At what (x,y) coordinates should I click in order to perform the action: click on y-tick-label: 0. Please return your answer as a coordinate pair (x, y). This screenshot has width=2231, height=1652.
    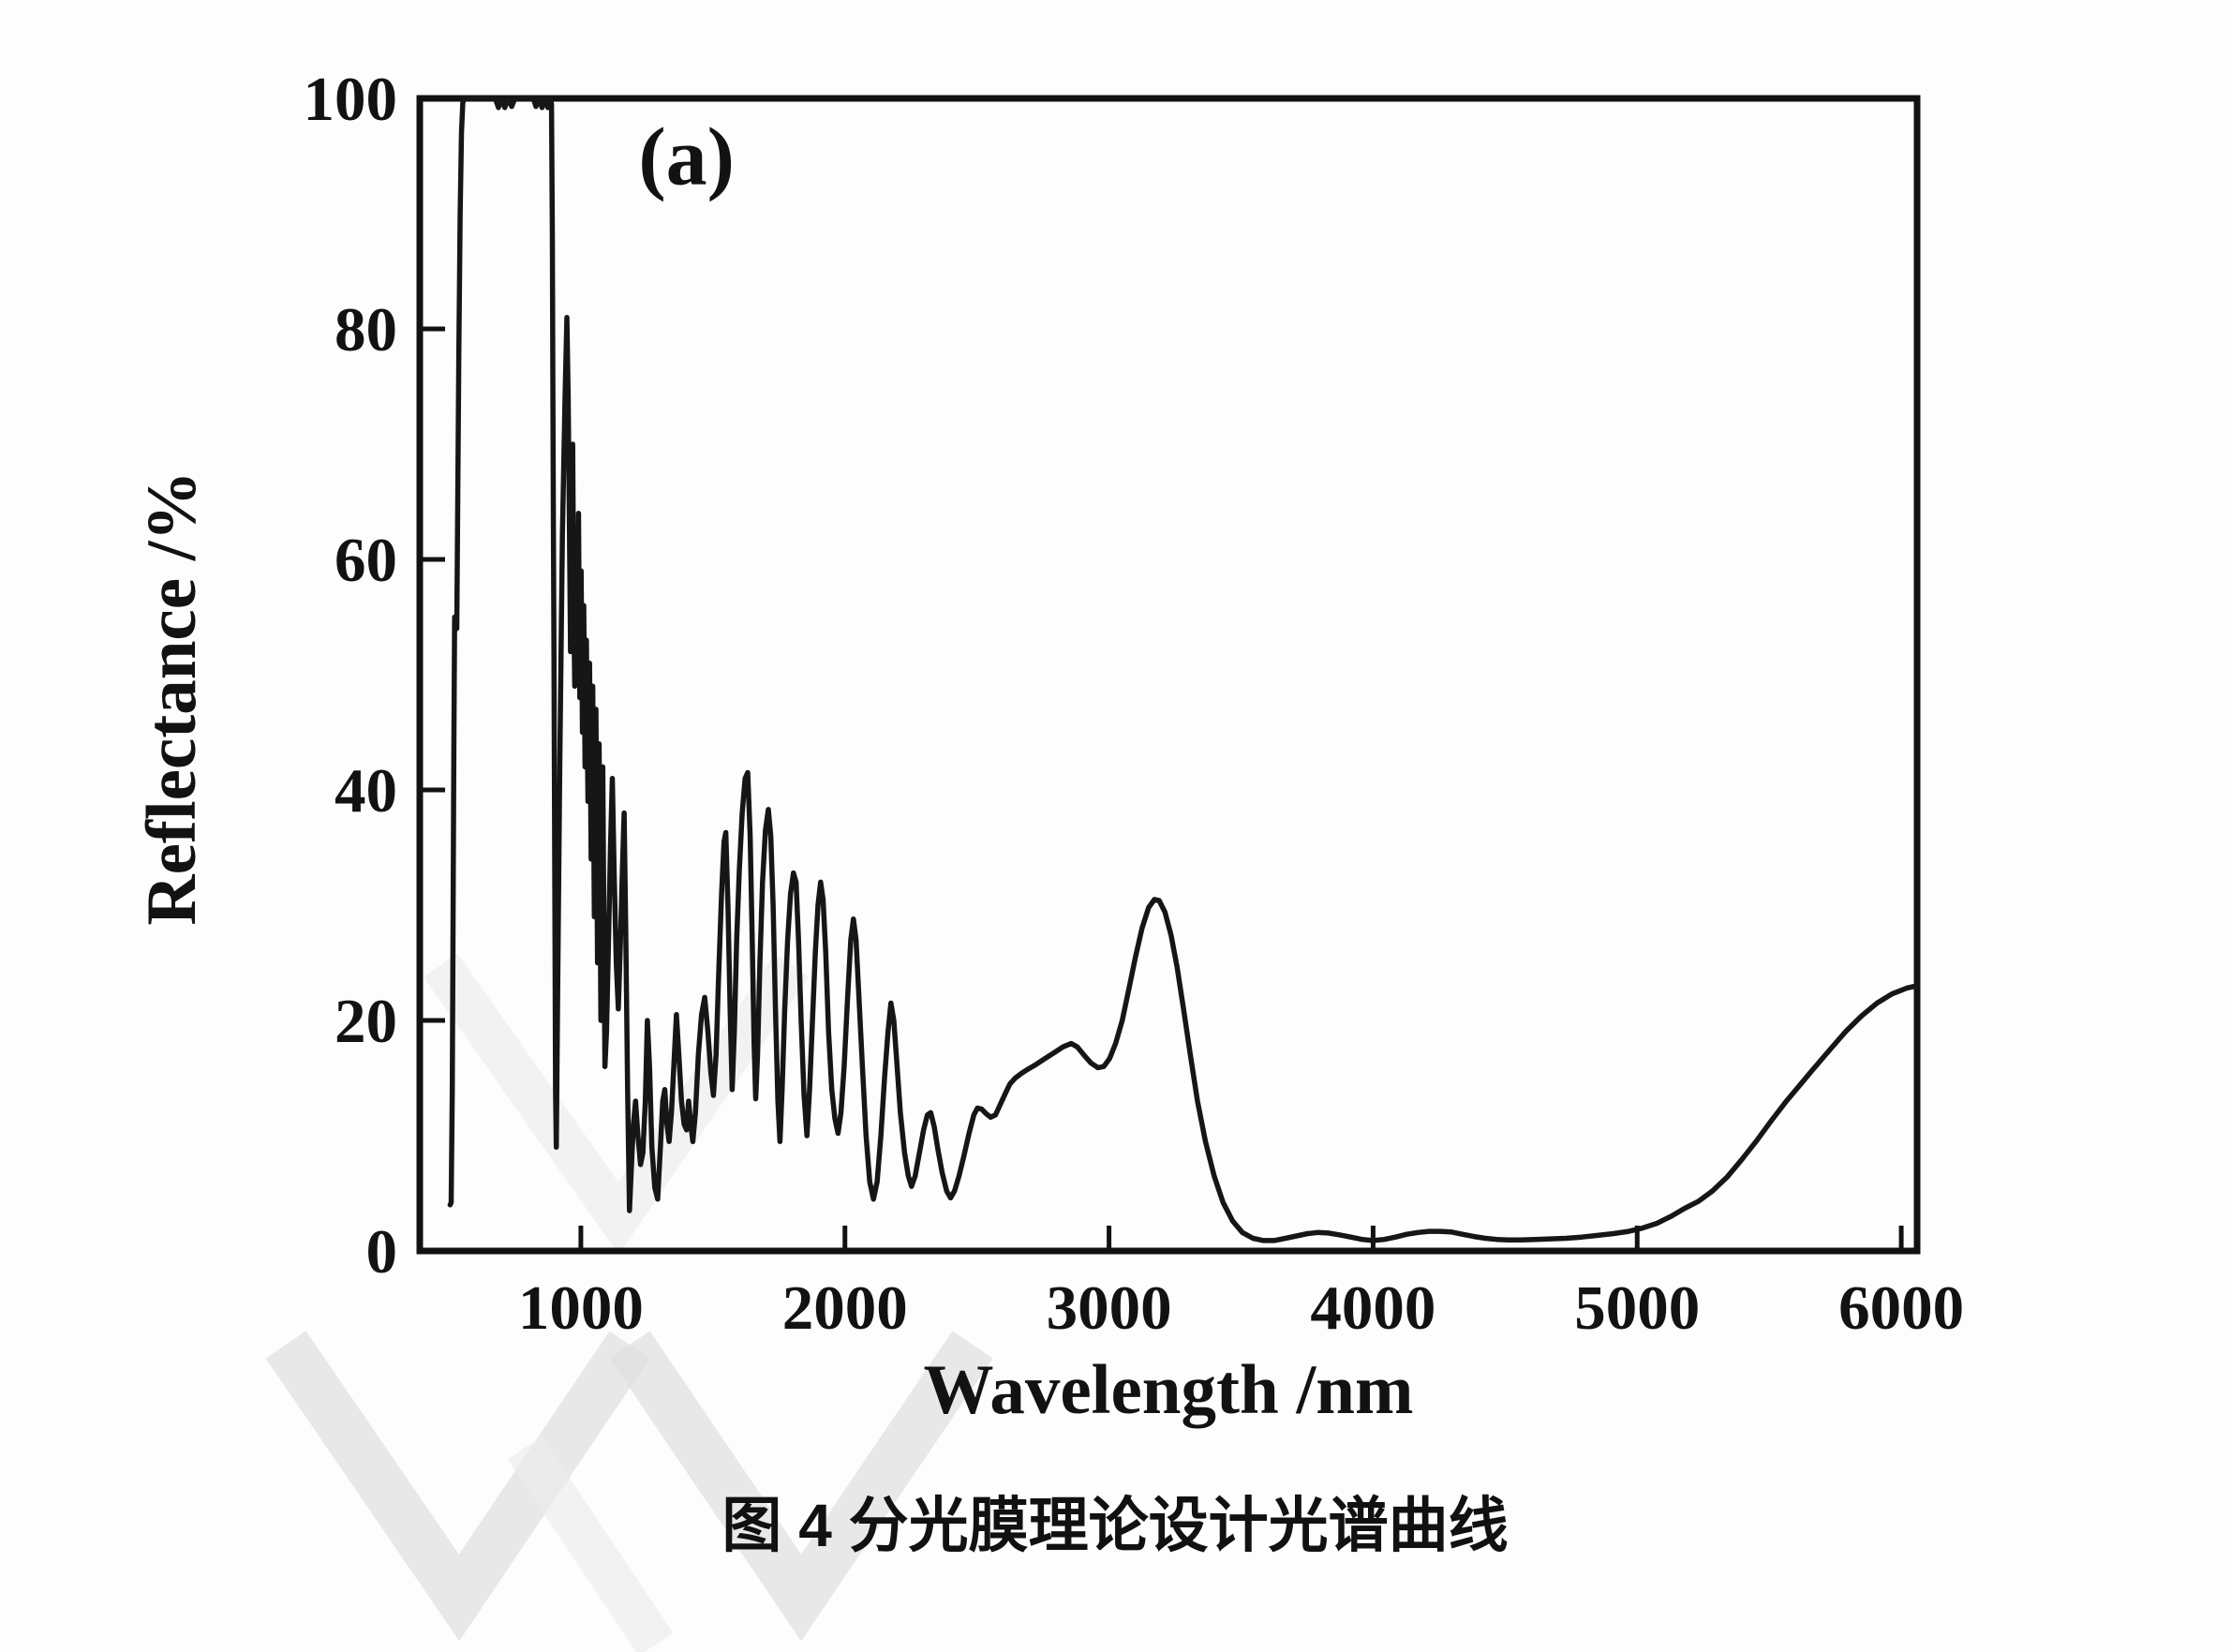
    Looking at the image, I should click on (382, 1252).